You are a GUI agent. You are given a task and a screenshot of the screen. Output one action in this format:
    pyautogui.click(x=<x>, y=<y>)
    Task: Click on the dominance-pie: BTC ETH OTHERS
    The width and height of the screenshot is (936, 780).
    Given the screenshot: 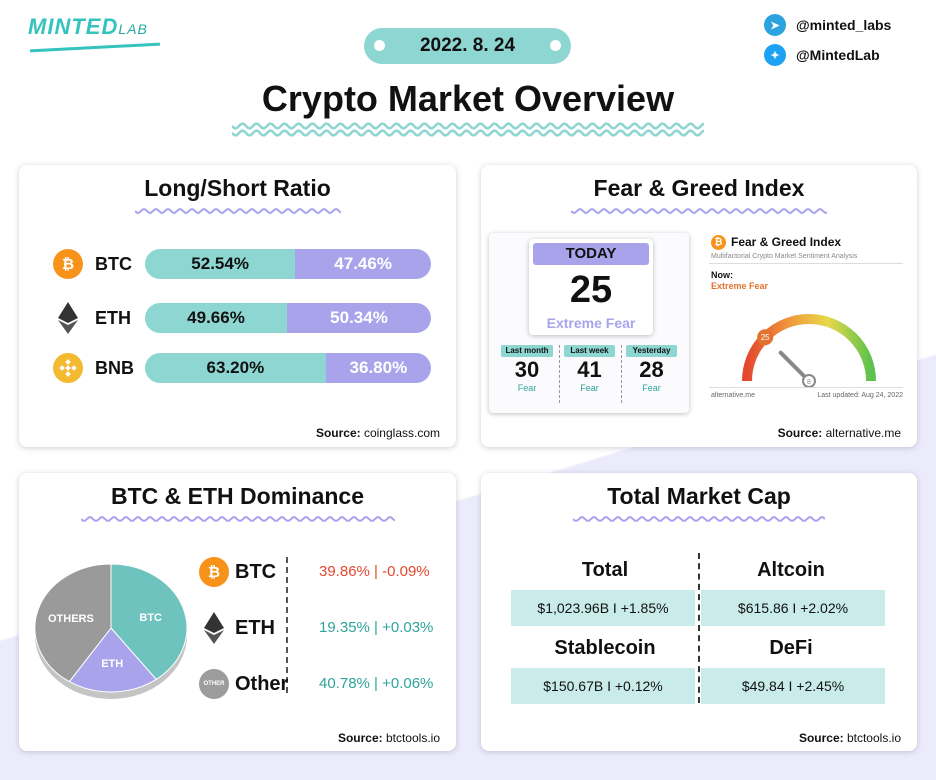 What is the action you would take?
    pyautogui.click(x=111, y=631)
    